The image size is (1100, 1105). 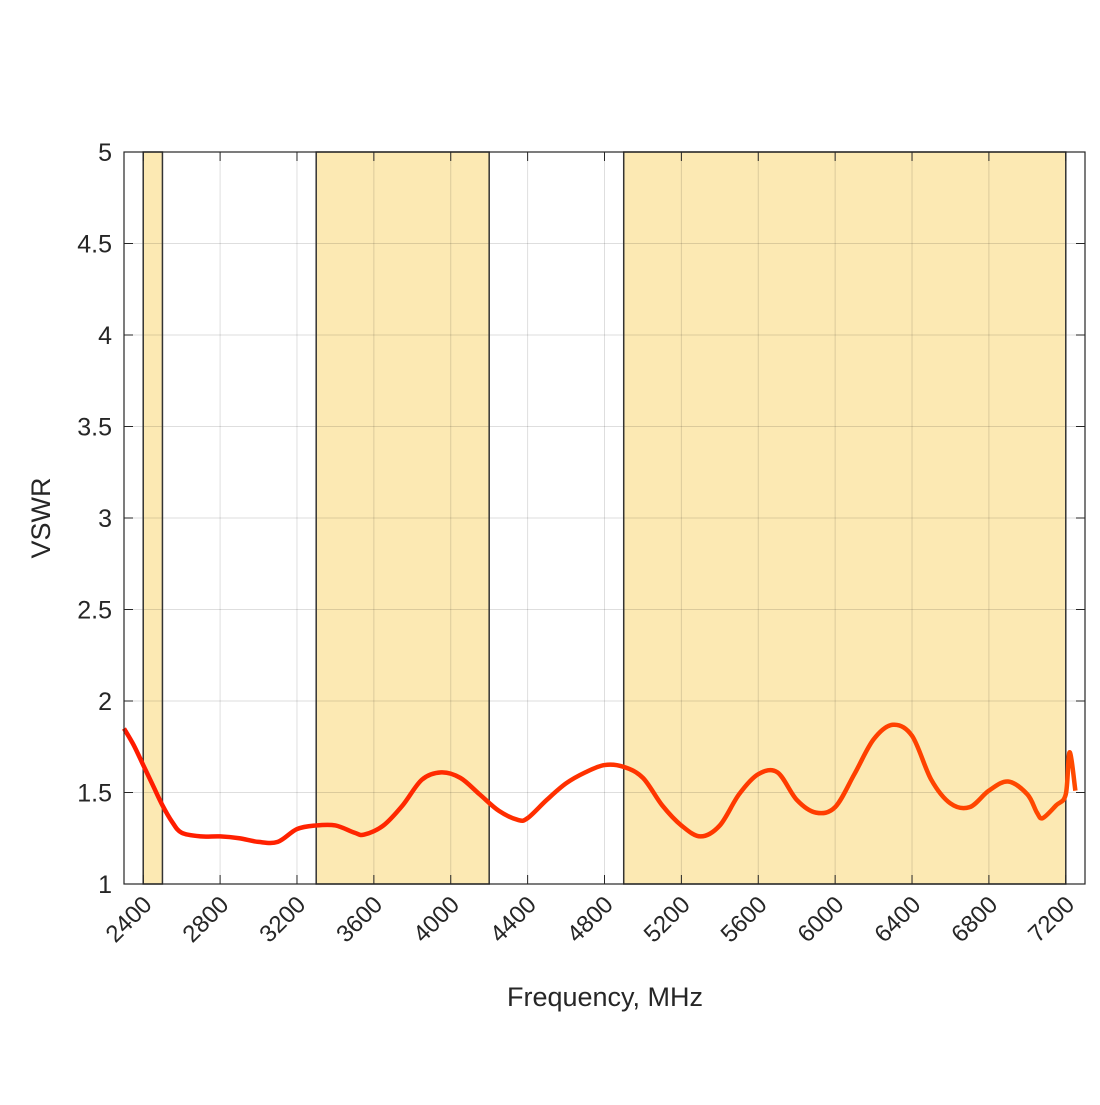 I want to click on y-axis-label: VSWR, so click(x=41, y=518).